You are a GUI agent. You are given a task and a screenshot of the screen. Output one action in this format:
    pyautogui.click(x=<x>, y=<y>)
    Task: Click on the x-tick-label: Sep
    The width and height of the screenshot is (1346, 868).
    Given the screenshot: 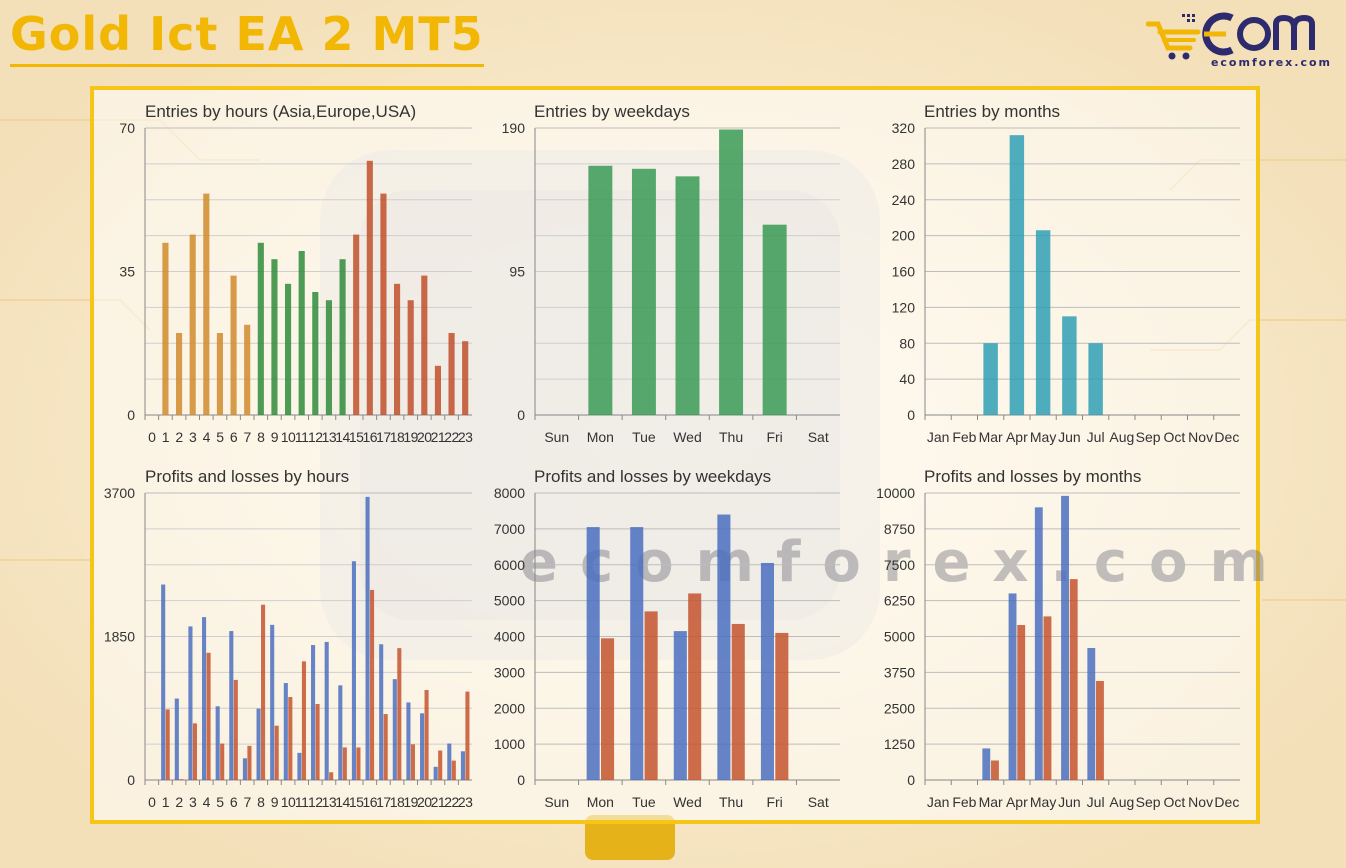 What is the action you would take?
    pyautogui.click(x=1148, y=437)
    